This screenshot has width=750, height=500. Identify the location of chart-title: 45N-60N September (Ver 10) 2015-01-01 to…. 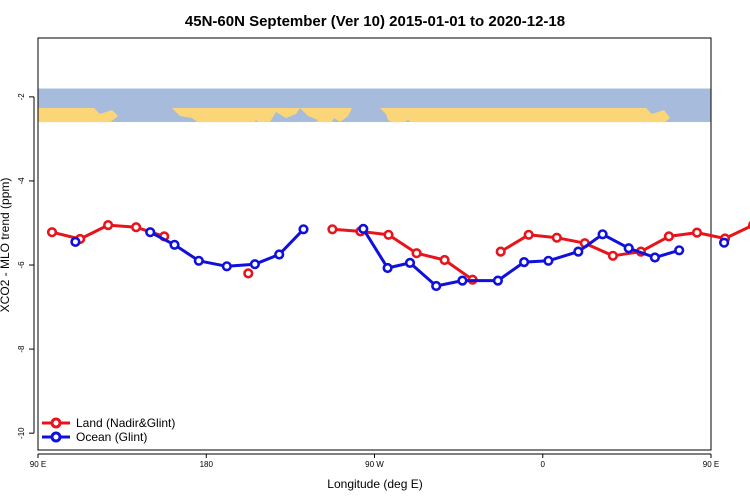
(375, 21).